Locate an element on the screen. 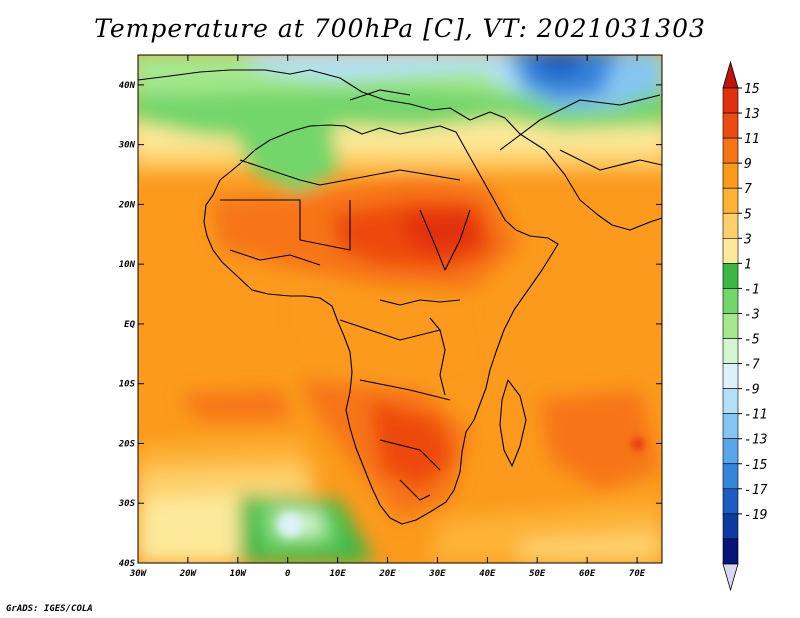 This screenshot has width=800, height=618. lon-label: 0 is located at coordinates (288, 574).